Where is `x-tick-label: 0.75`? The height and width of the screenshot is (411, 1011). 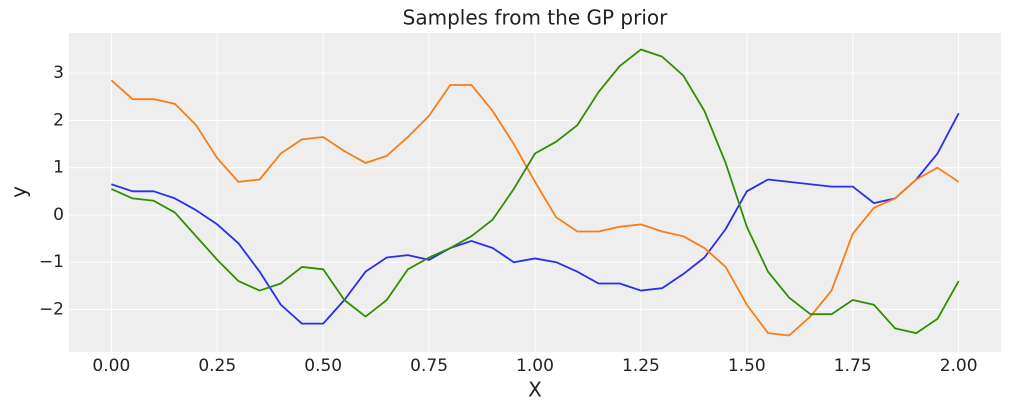 x-tick-label: 0.75 is located at coordinates (429, 366).